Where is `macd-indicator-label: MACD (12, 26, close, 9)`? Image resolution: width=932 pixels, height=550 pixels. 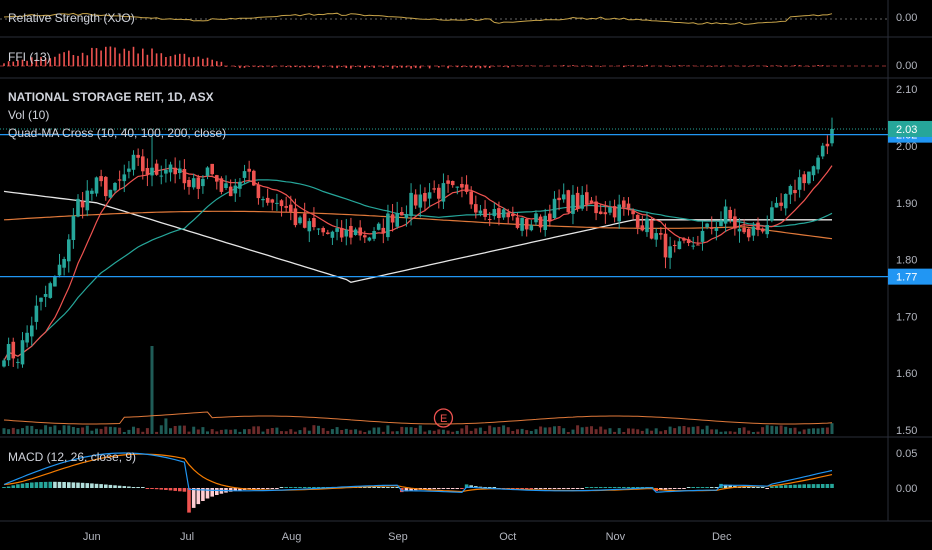
macd-indicator-label: MACD (12, 26, close, 9) is located at coordinates (72, 457).